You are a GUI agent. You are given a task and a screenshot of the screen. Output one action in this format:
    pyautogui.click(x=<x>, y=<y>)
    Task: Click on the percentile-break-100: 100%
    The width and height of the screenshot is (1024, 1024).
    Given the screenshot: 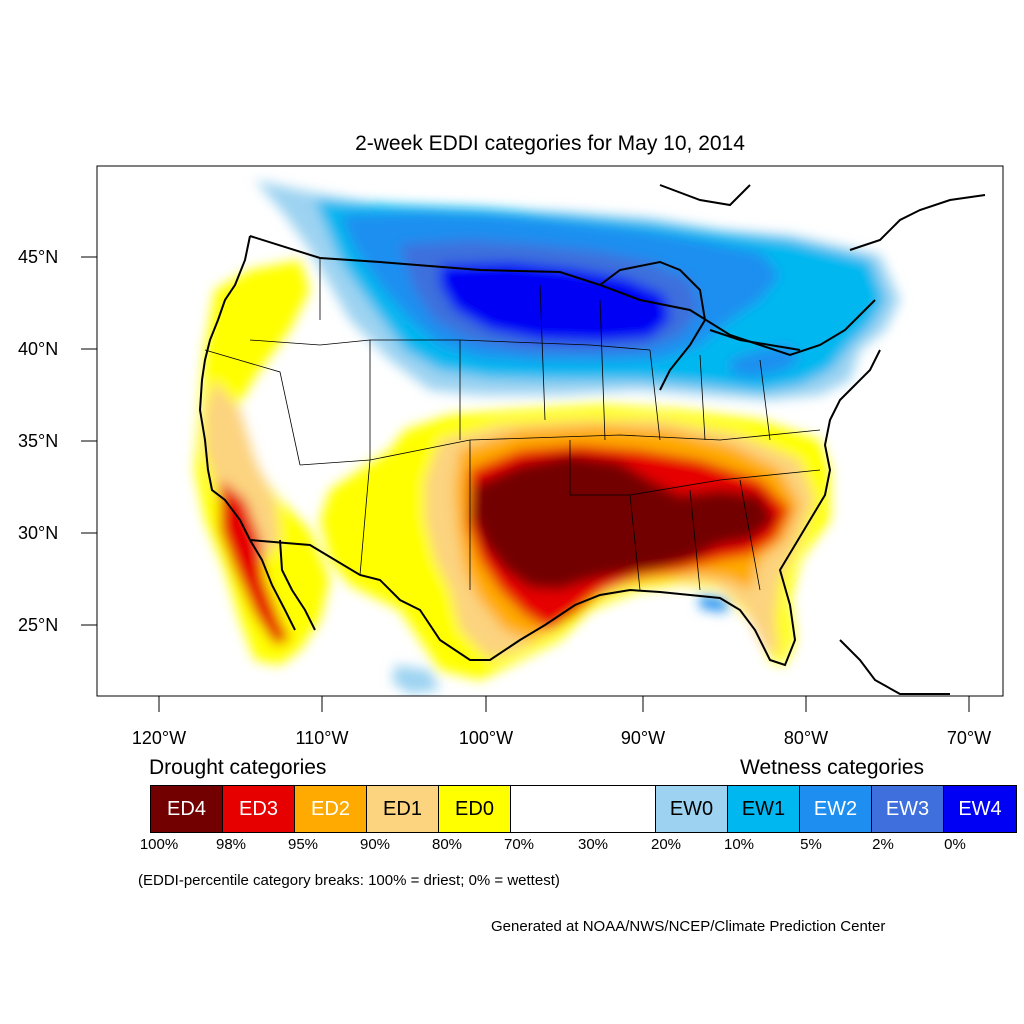 What is the action you would take?
    pyautogui.click(x=159, y=844)
    